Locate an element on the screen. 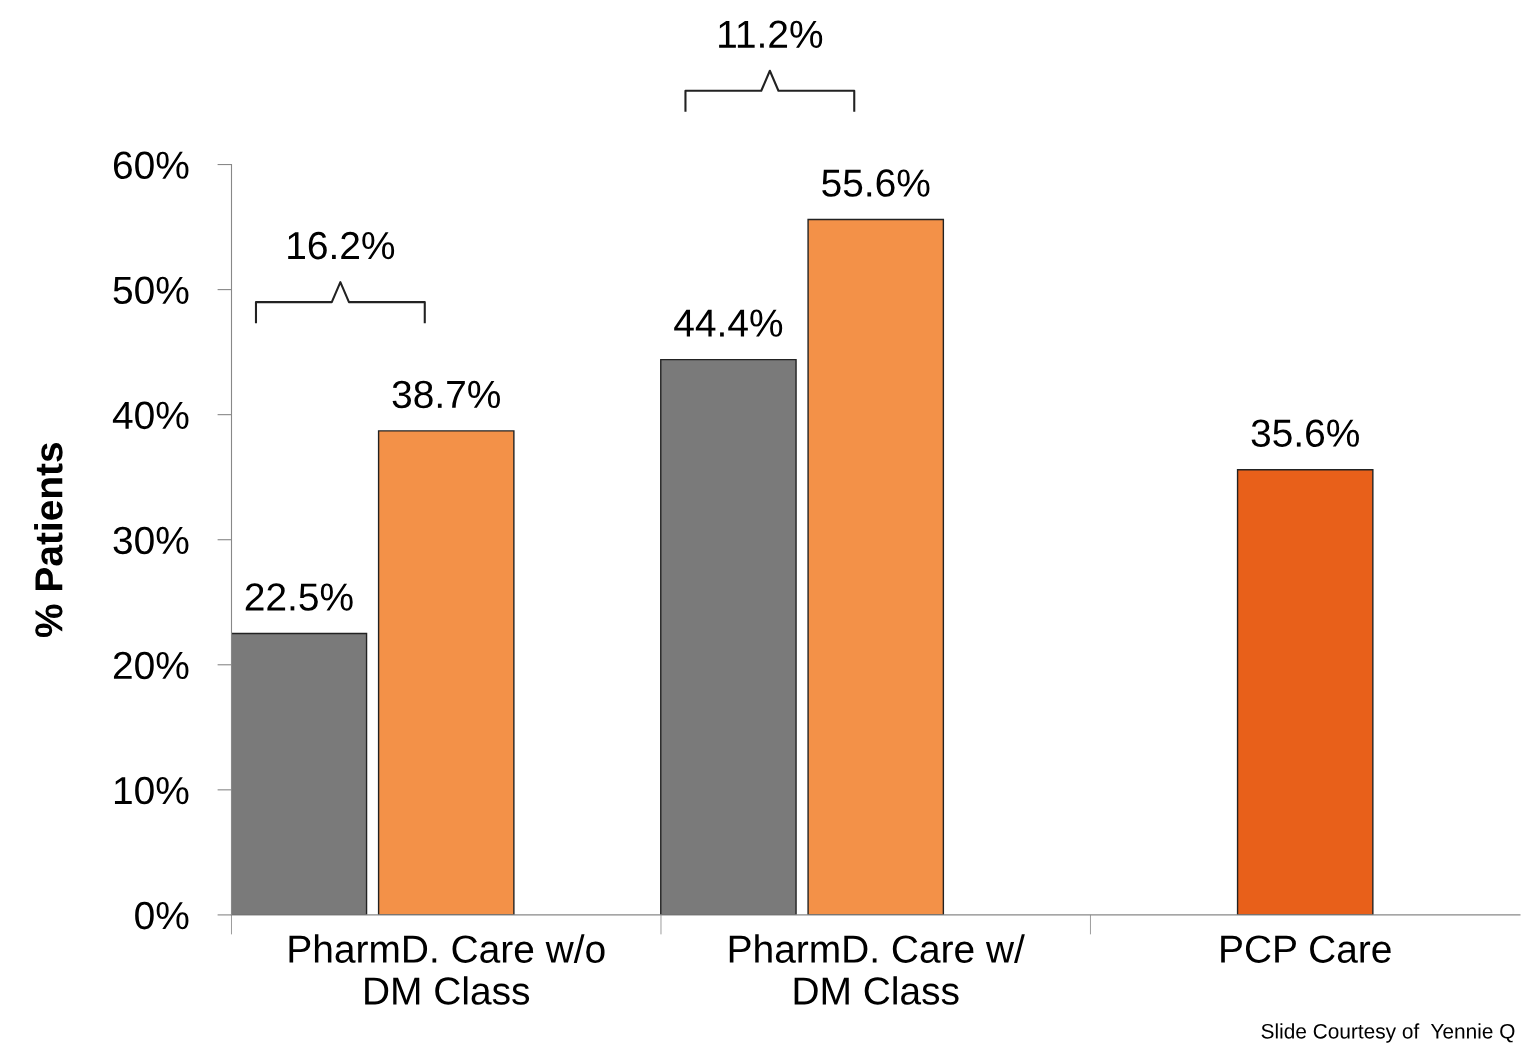 The image size is (1523, 1048). y-axis-title: % Patients is located at coordinates (48, 540).